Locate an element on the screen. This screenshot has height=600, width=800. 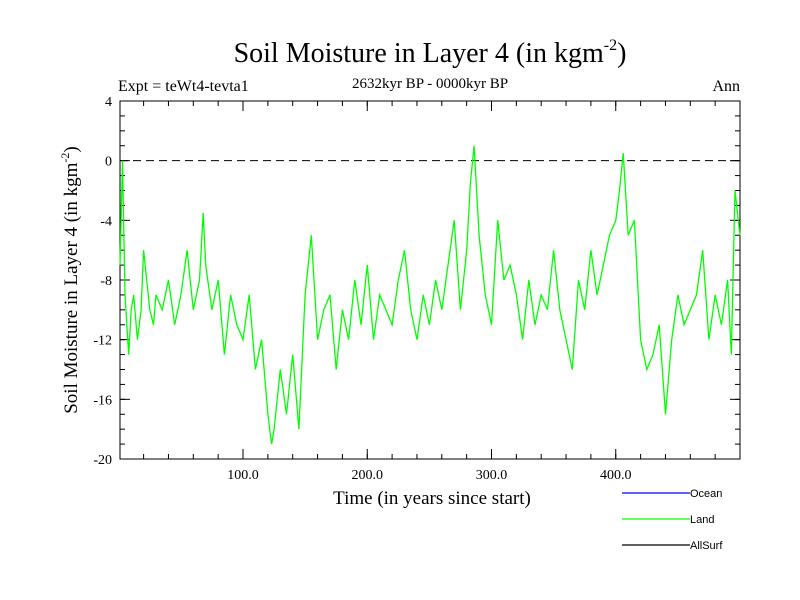
x-axis-label: Time (in years since start) is located at coordinates (432, 498).